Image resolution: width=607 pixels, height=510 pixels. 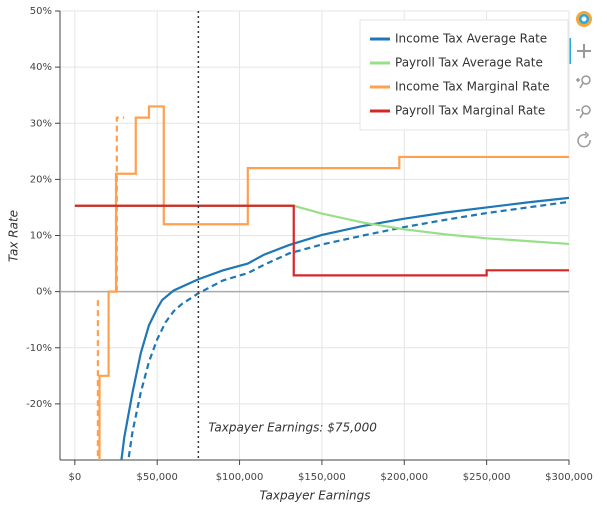 I want to click on y-tick-label: 30%, so click(x=41, y=123).